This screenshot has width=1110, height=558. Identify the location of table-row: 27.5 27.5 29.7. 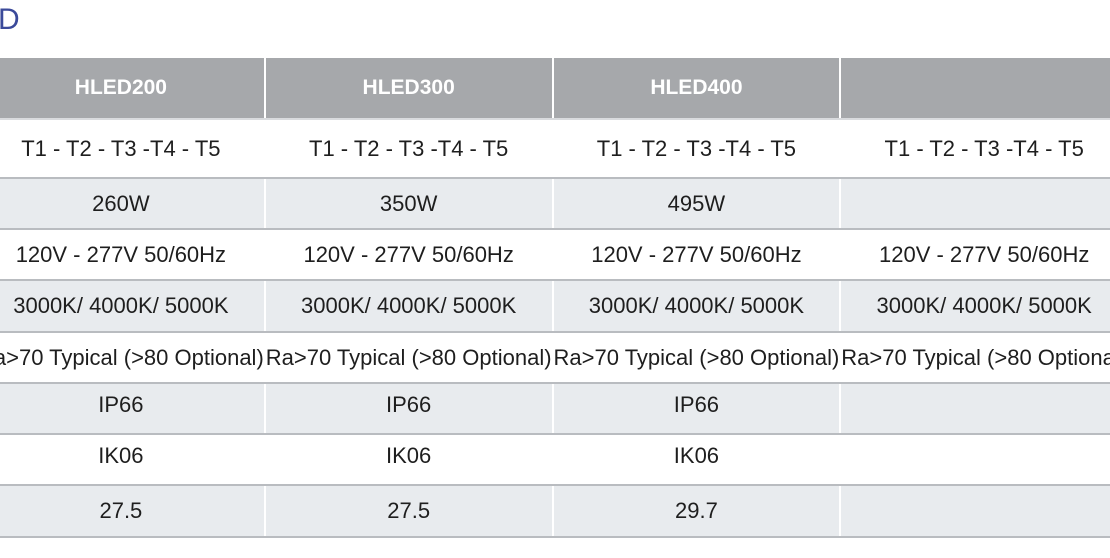
(555, 511).